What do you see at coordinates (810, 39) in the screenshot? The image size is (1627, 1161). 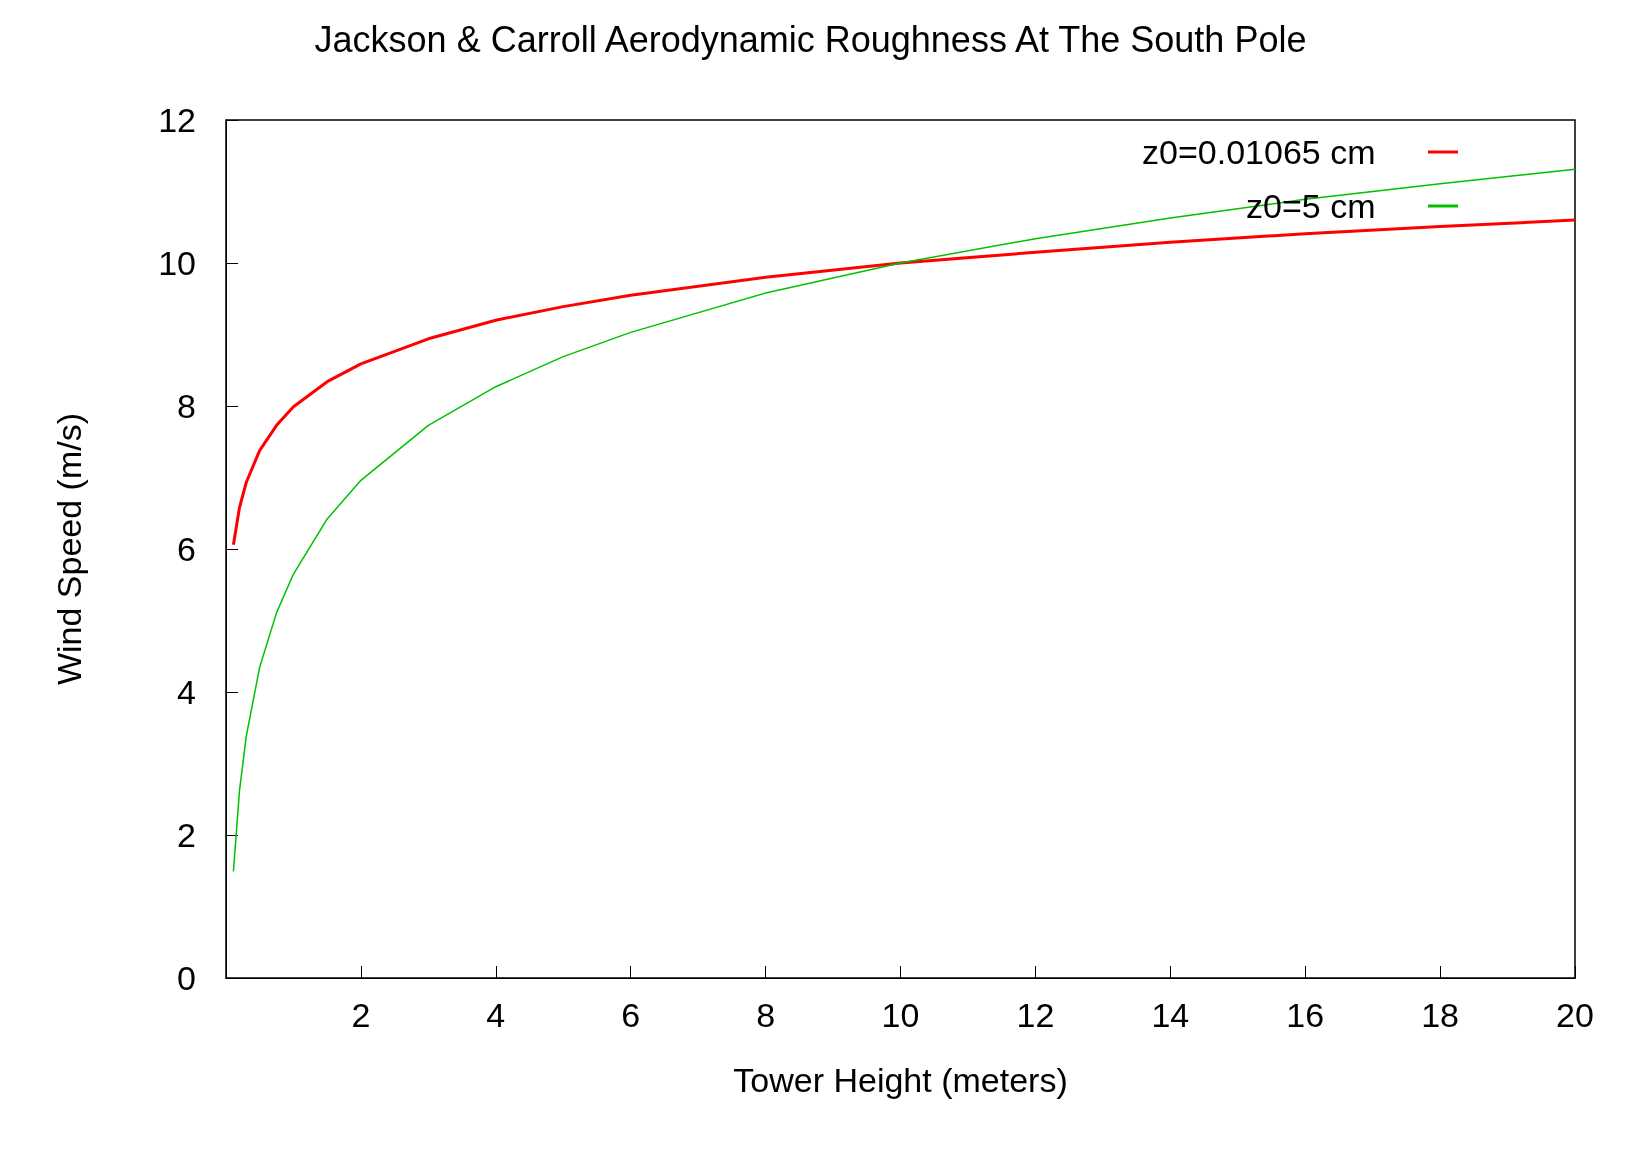 I see `chart-title: Jackson & Carroll Aerodynamic Roughness At The South Pole` at bounding box center [810, 39].